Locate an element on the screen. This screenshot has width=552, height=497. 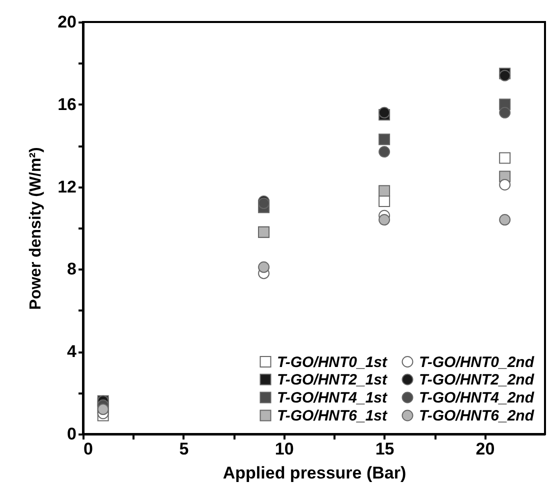
y-tick-label: 0 is located at coordinates (71, 434).